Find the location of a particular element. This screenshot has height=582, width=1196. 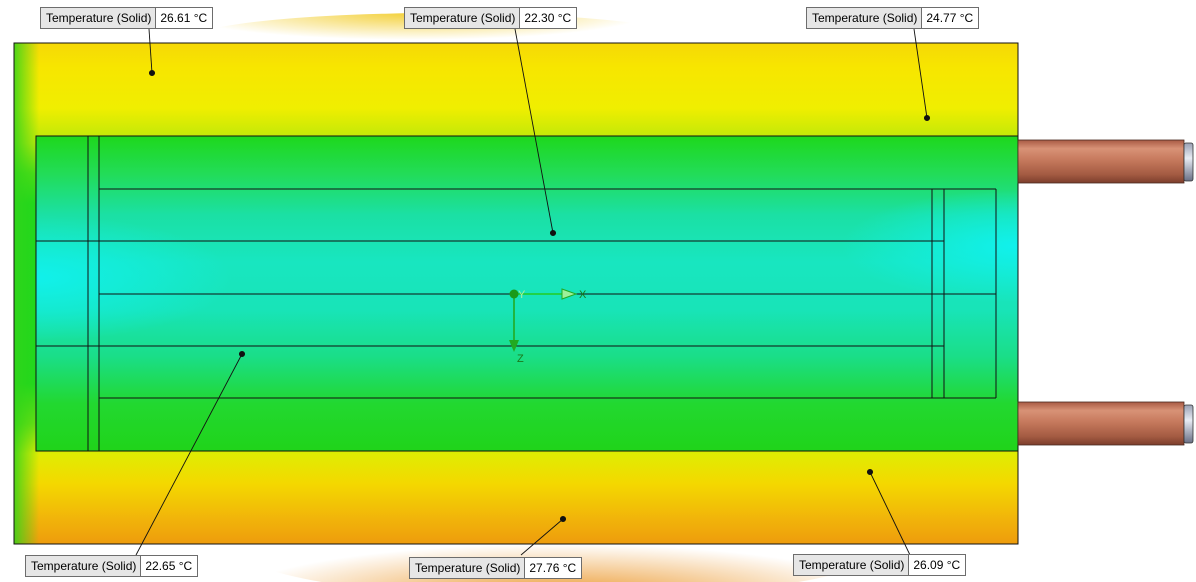

probe-label-bottom-center: Temperature (Solid) 27.76 °C is located at coordinates (496, 568).